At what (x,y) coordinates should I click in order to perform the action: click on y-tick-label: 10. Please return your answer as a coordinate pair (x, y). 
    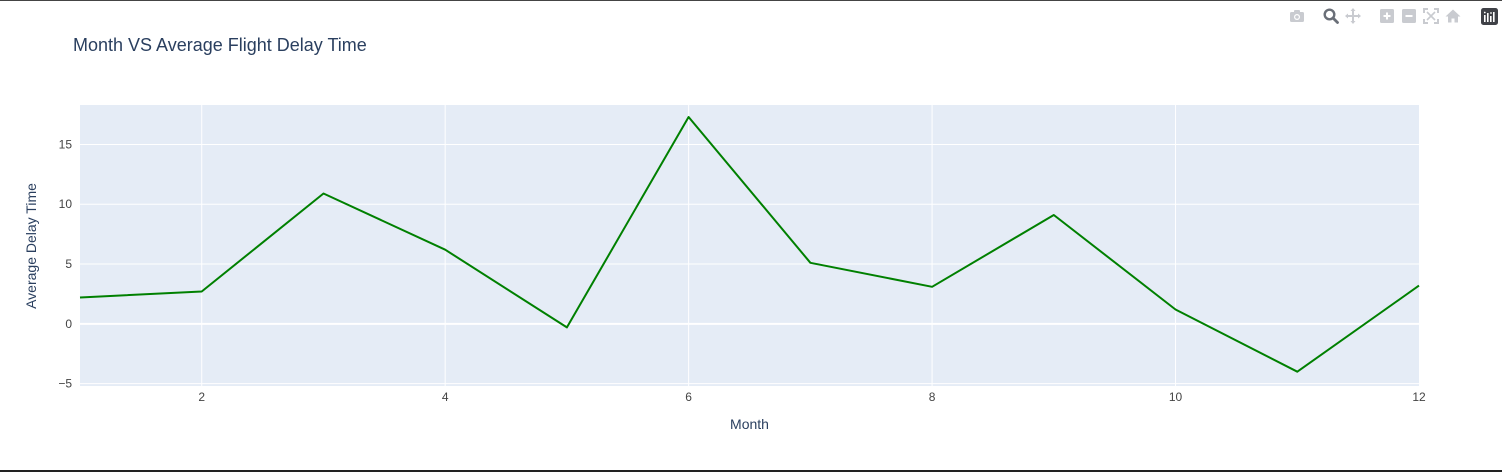
    Looking at the image, I should click on (66, 204).